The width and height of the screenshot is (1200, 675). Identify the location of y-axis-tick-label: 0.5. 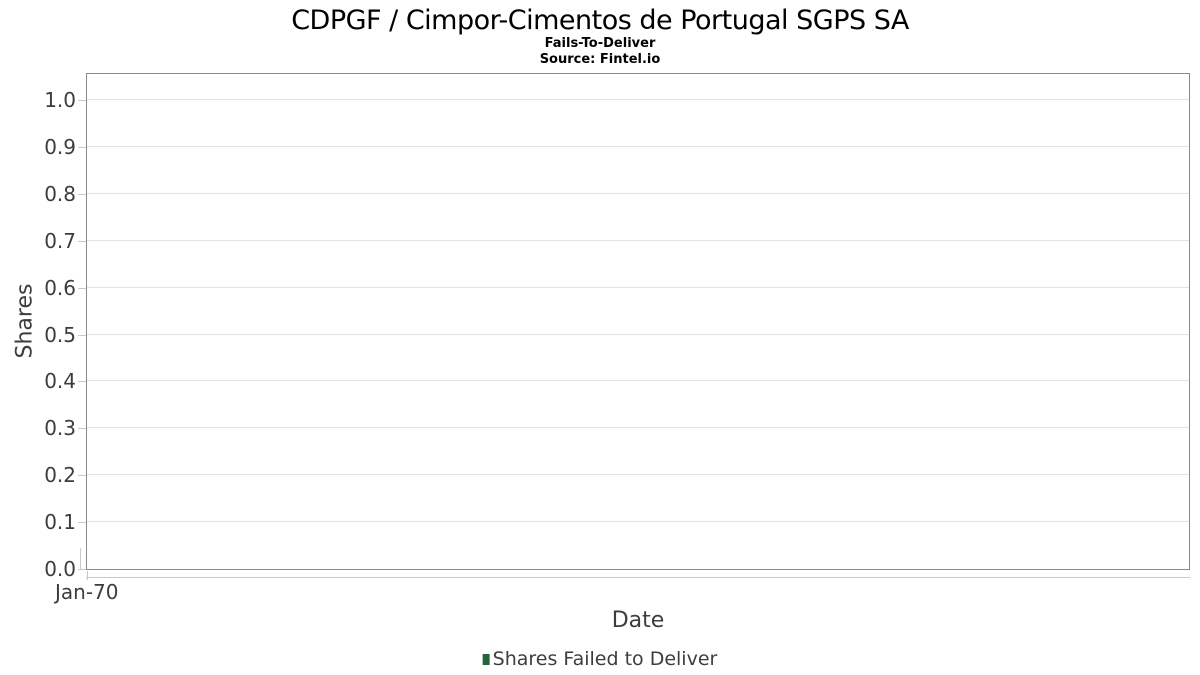
(60, 335).